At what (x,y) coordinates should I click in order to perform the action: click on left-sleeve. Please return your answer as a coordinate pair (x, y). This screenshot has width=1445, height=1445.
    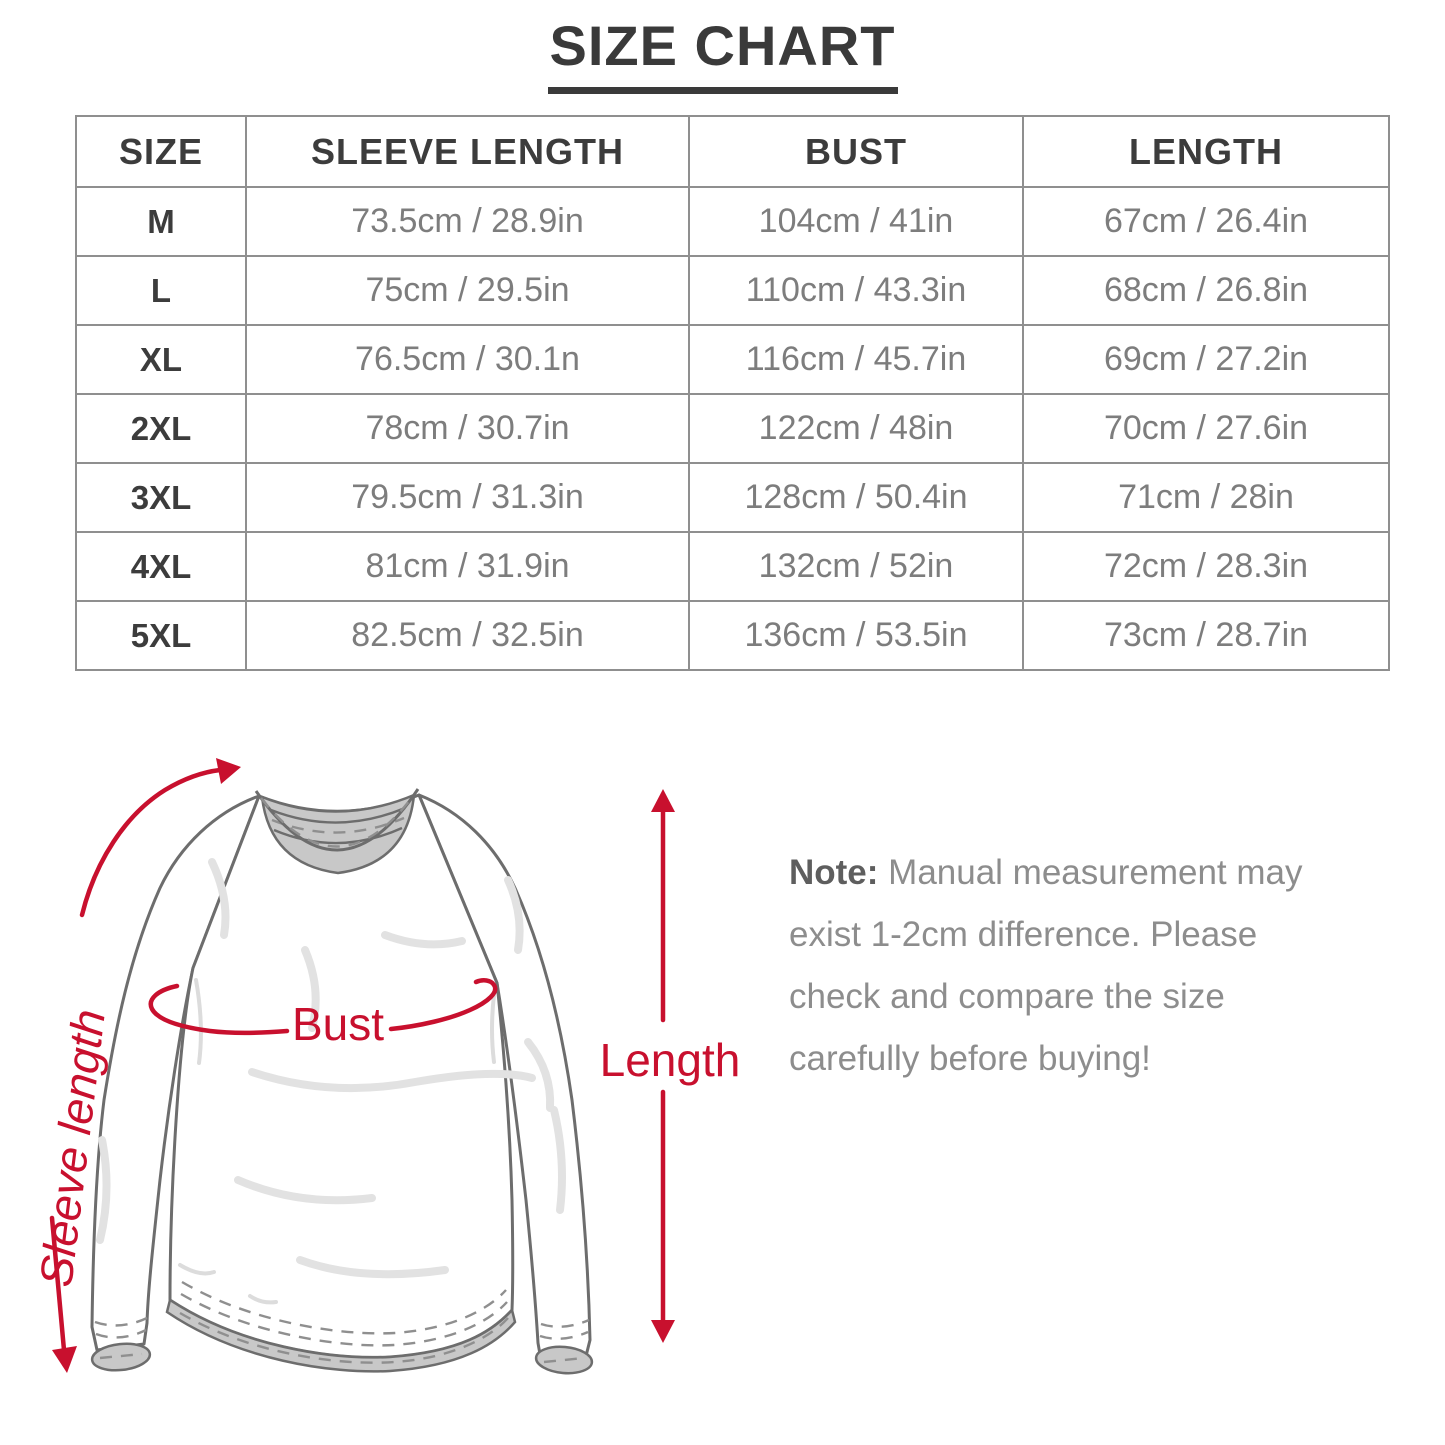
    Looking at the image, I should click on (175, 1073).